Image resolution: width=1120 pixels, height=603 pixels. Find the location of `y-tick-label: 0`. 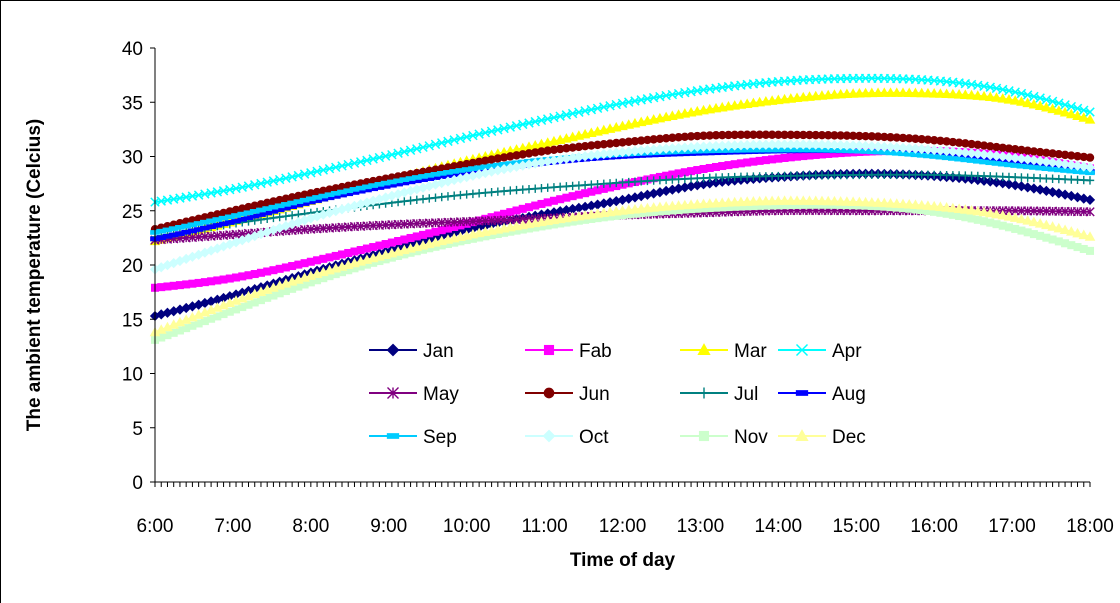

y-tick-label: 0 is located at coordinates (137, 483).